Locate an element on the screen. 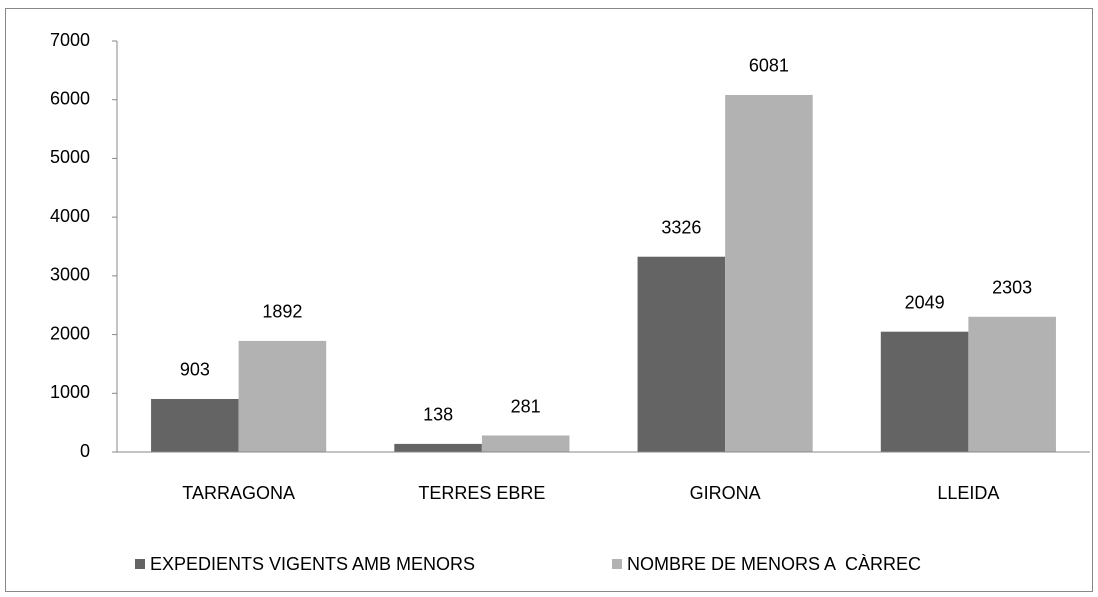  value-label: 2303 is located at coordinates (1012, 288).